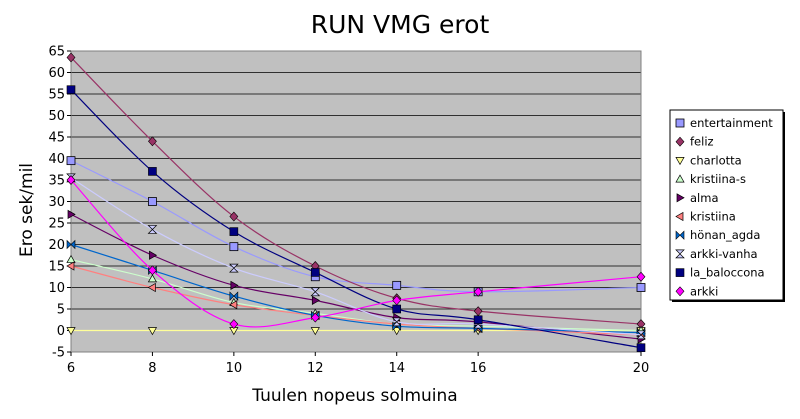  What do you see at coordinates (354, 396) in the screenshot?
I see `x-axis-title: Tuulen nopeus solmuina` at bounding box center [354, 396].